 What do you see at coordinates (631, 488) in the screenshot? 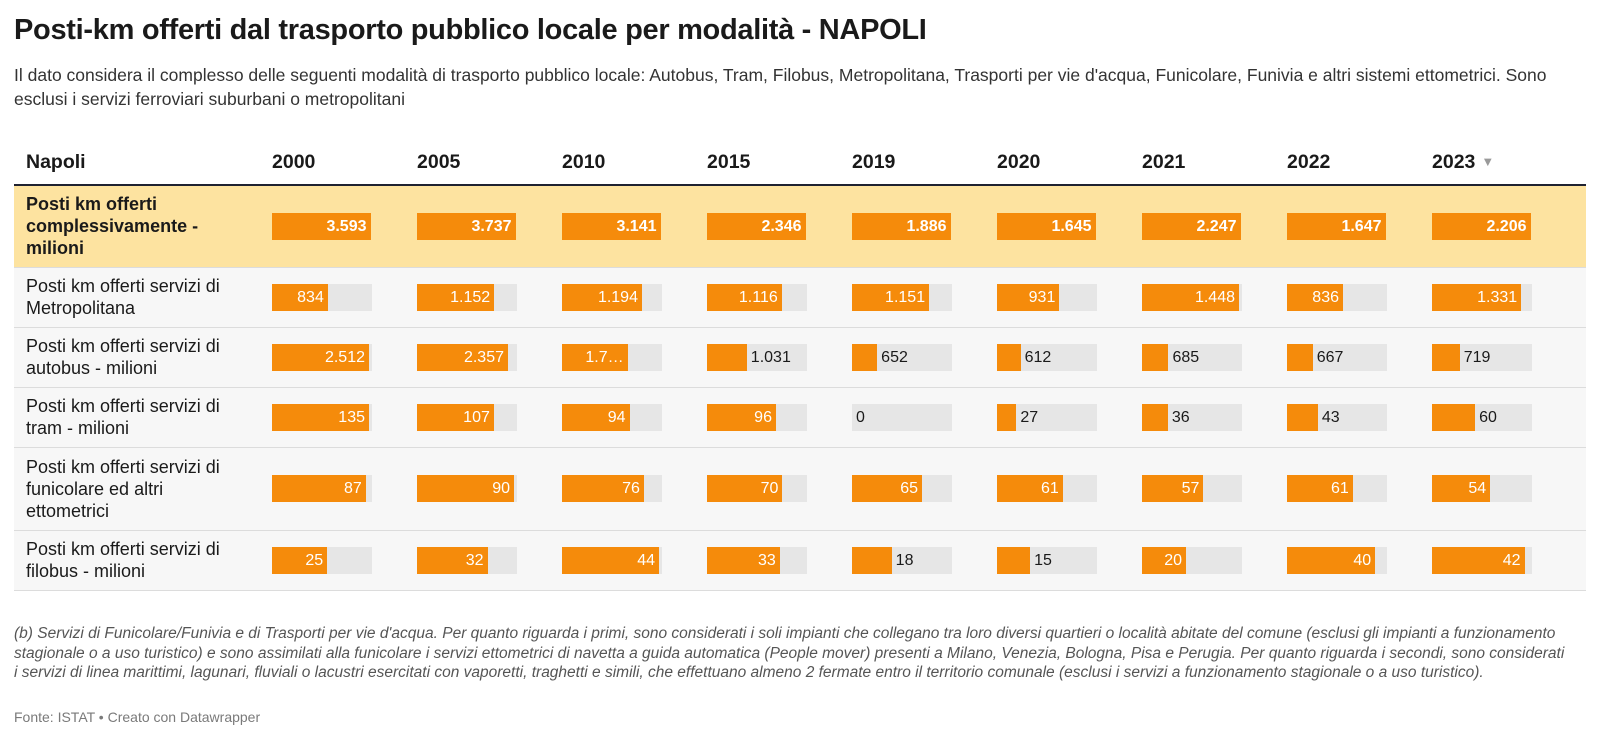
I see `data-label: 76` at bounding box center [631, 488].